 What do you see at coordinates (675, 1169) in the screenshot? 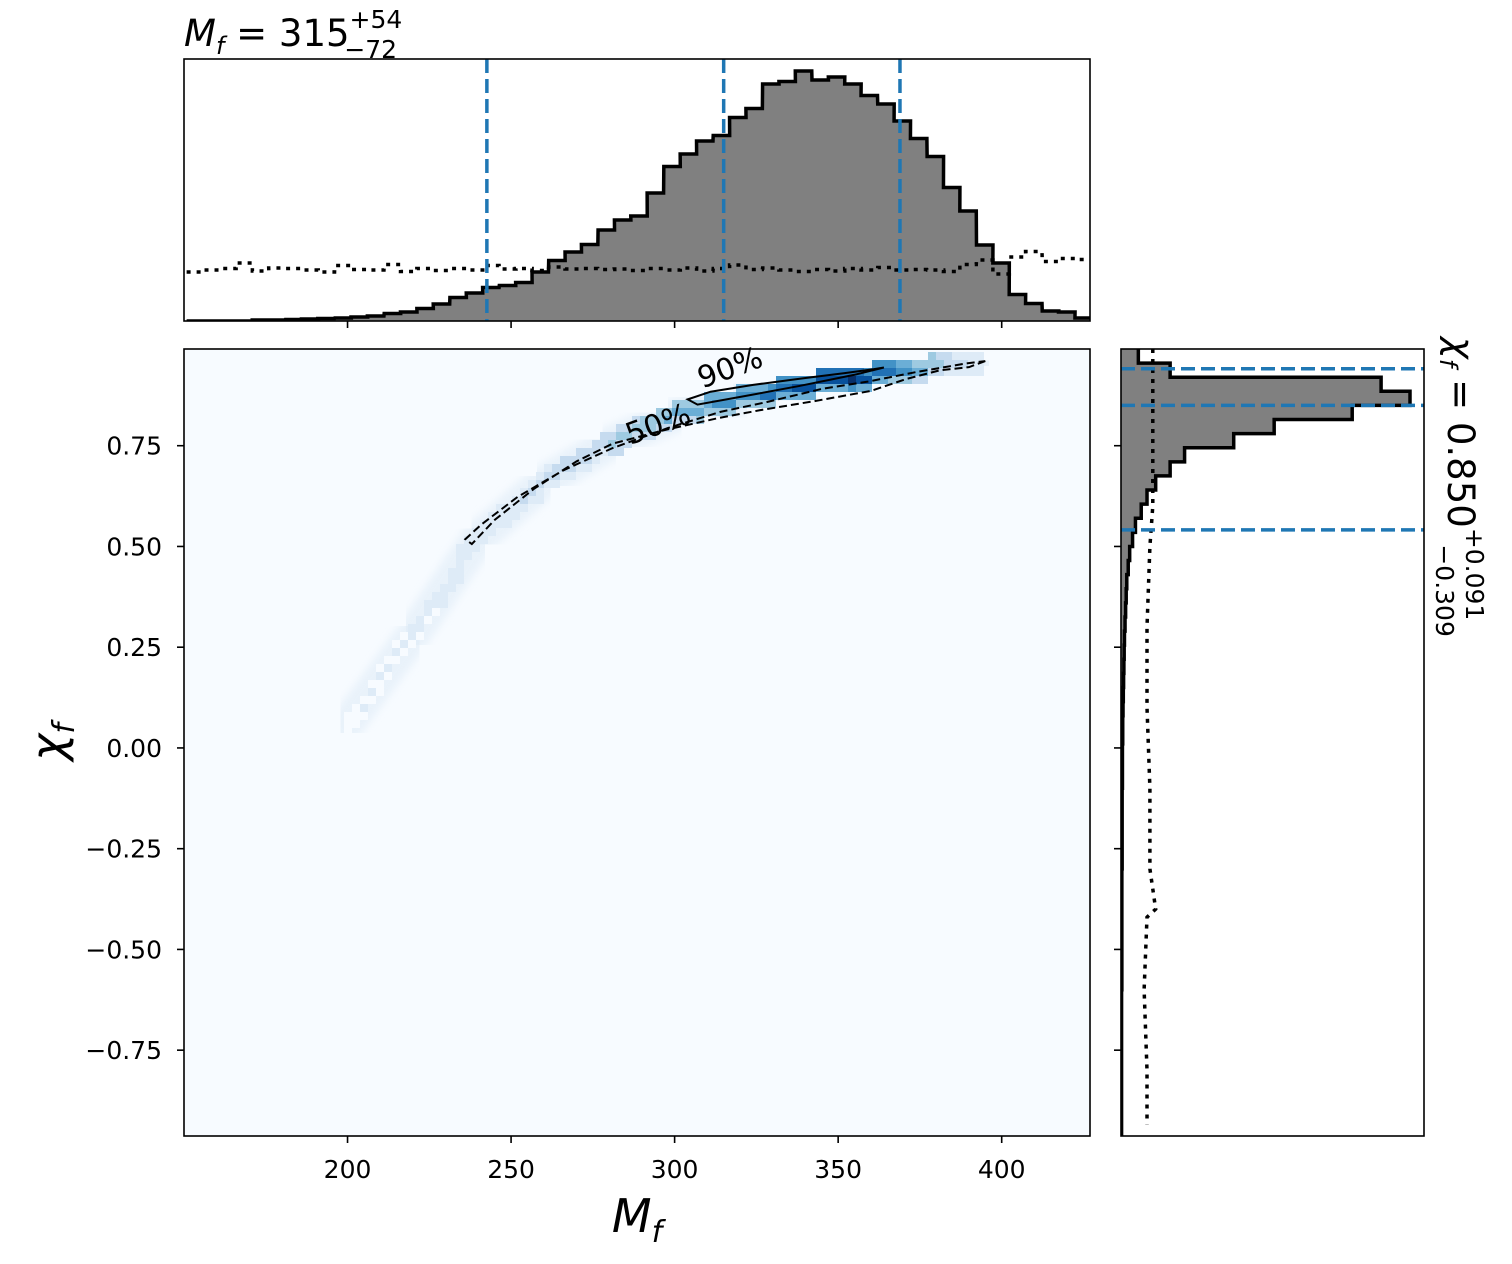
I see `x-tick-label-300: 300` at bounding box center [675, 1169].